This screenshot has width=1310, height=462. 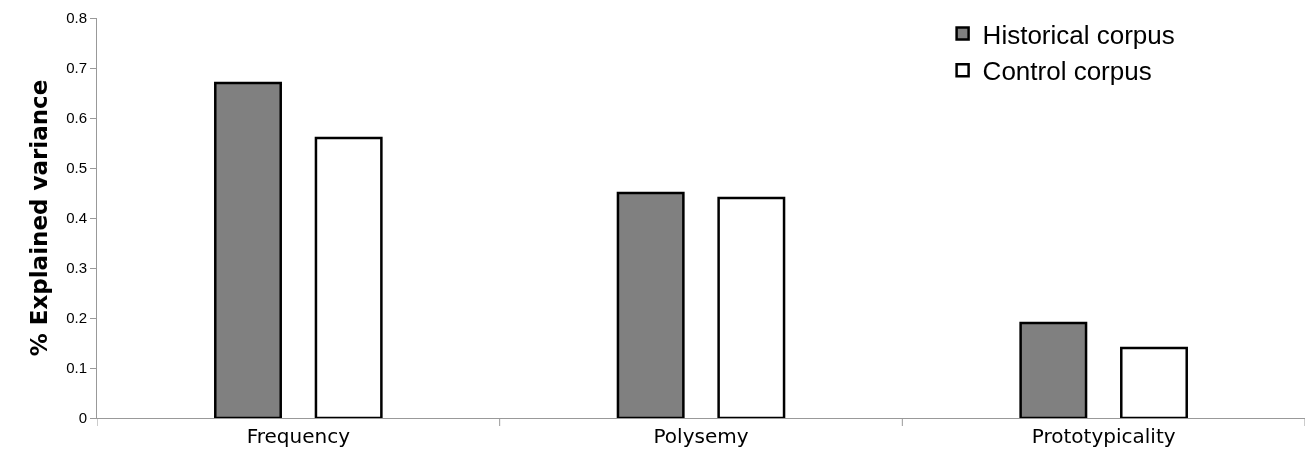 What do you see at coordinates (76, 318) in the screenshot?
I see `y-tick-label: 0.2` at bounding box center [76, 318].